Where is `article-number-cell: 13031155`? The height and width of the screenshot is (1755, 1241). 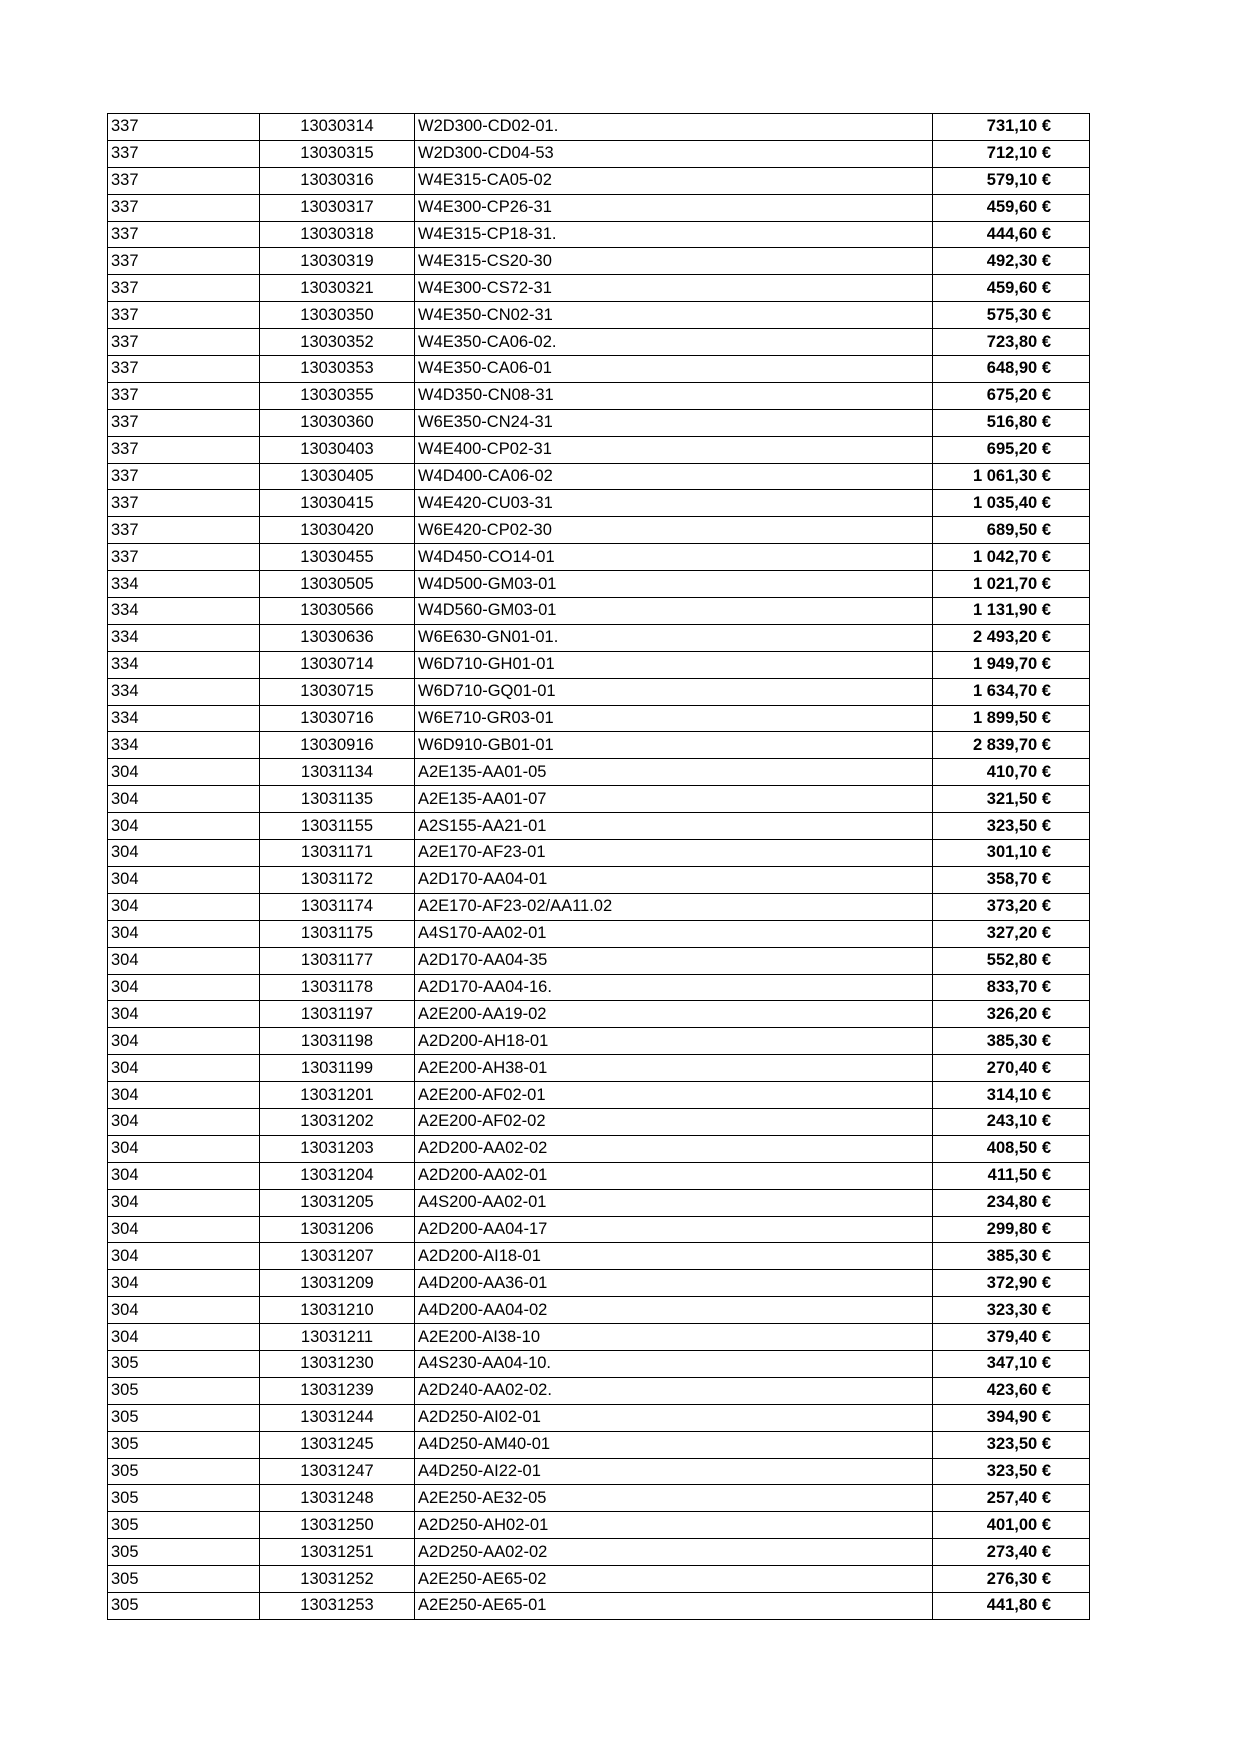 article-number-cell: 13031155 is located at coordinates (337, 826).